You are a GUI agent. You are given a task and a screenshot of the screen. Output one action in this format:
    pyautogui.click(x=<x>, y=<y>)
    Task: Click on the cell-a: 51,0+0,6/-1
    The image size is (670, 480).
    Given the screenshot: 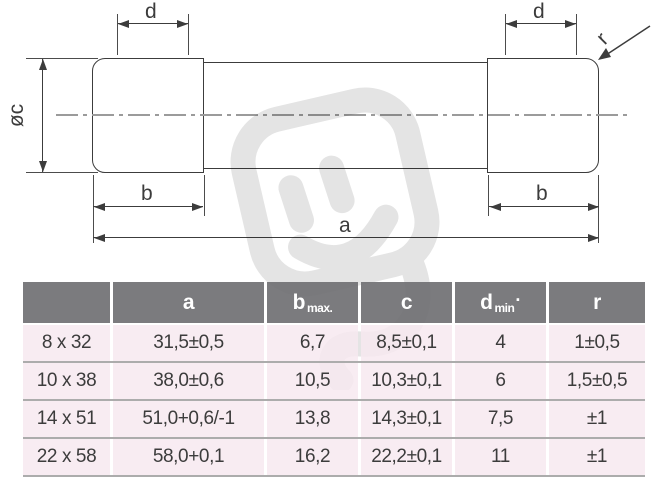 What is the action you would take?
    pyautogui.click(x=188, y=419)
    